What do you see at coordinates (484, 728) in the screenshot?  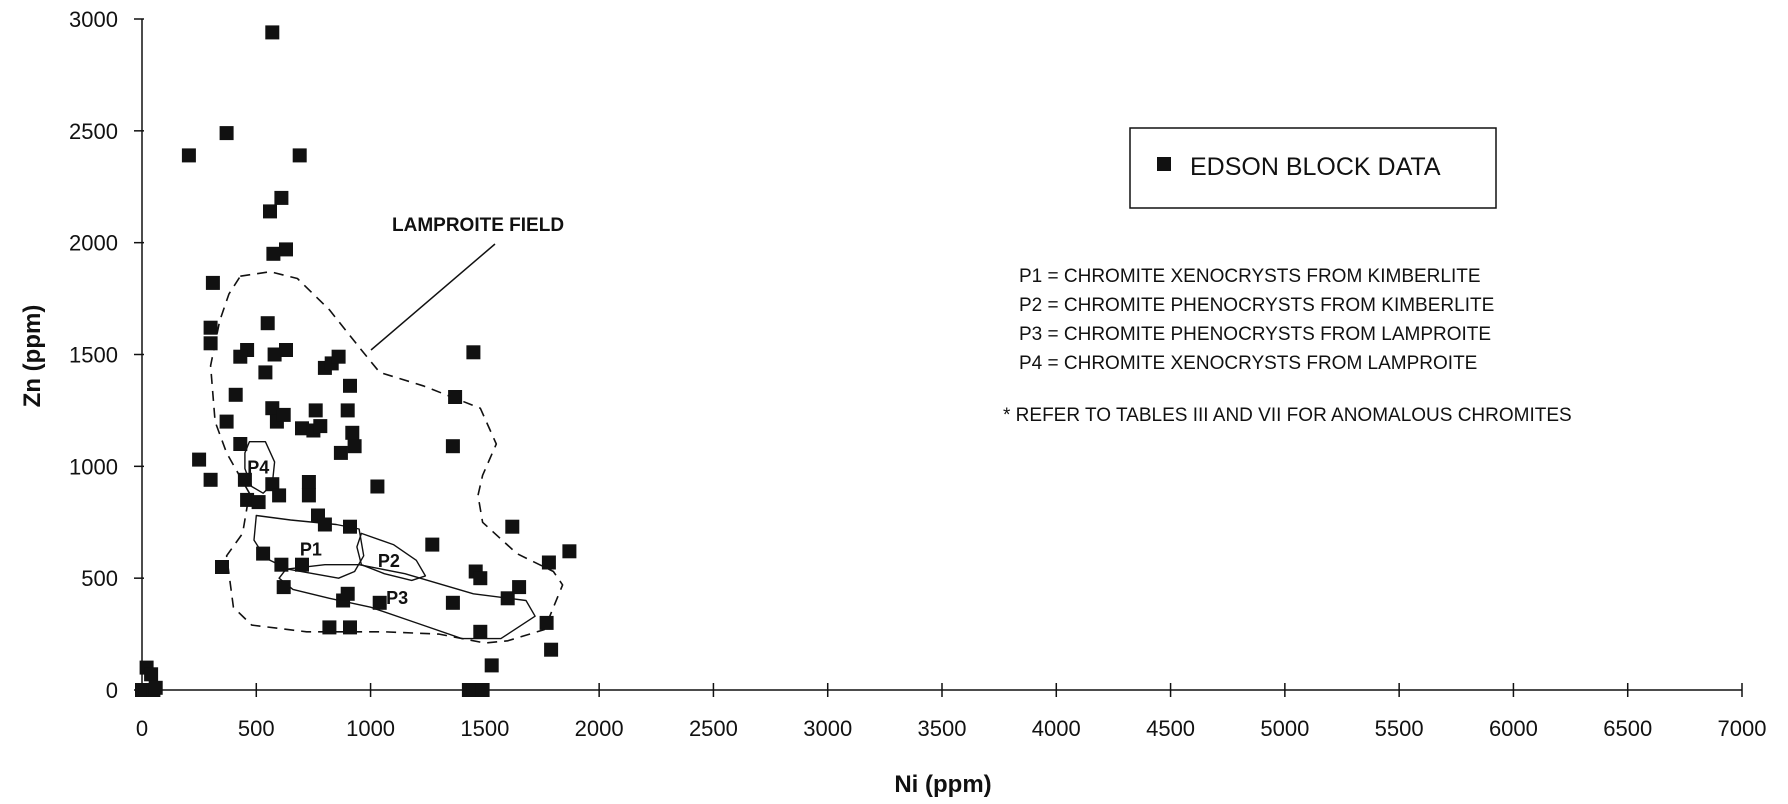 I see `x-tick-label: 1500` at bounding box center [484, 728].